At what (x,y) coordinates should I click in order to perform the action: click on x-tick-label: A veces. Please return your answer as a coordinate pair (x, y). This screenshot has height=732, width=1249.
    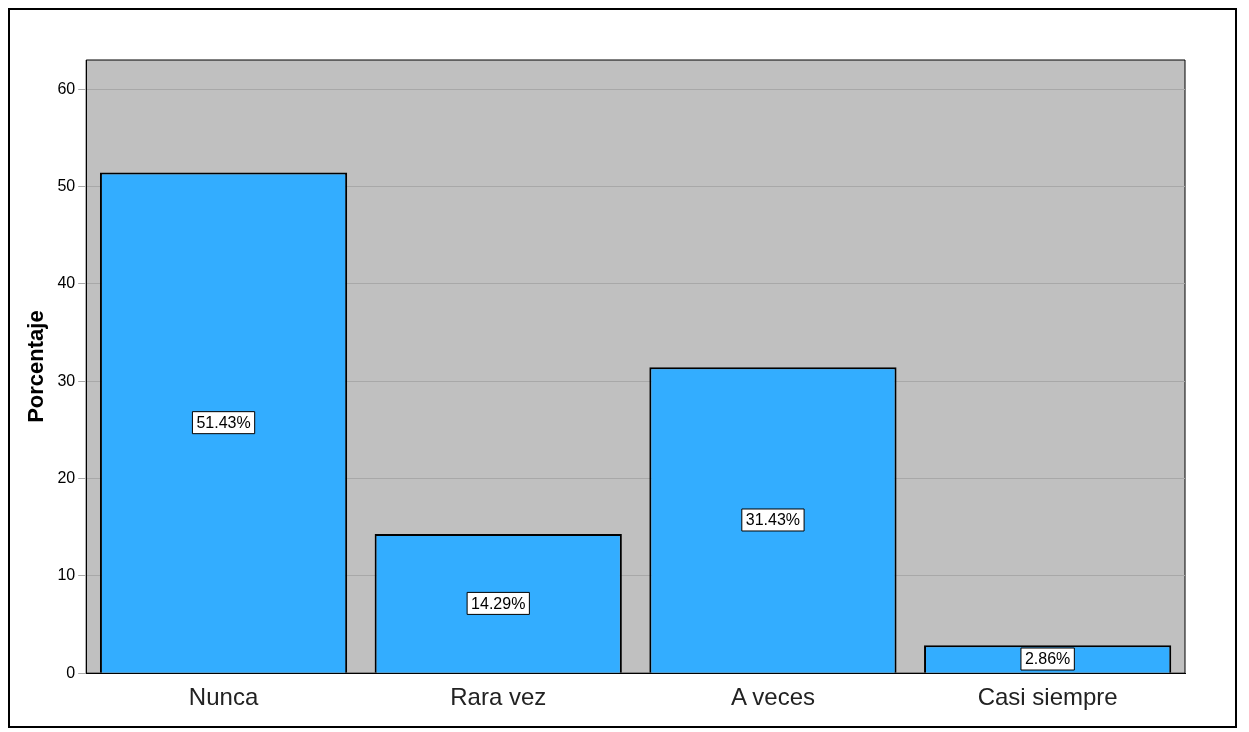
    Looking at the image, I should click on (772, 697).